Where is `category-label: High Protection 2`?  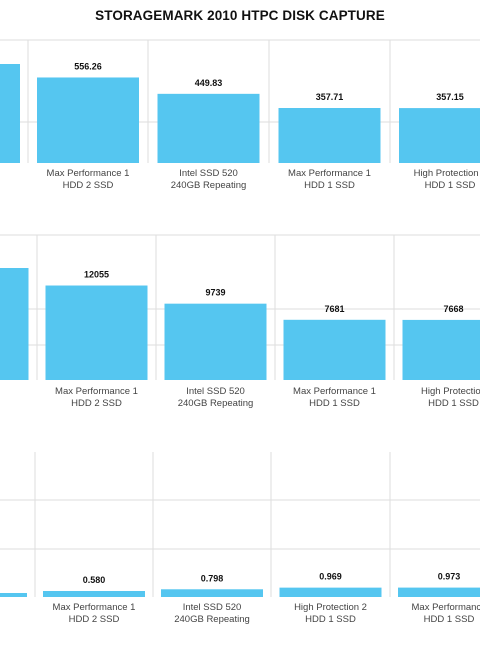
category-label: High Protection 2 is located at coordinates (330, 607).